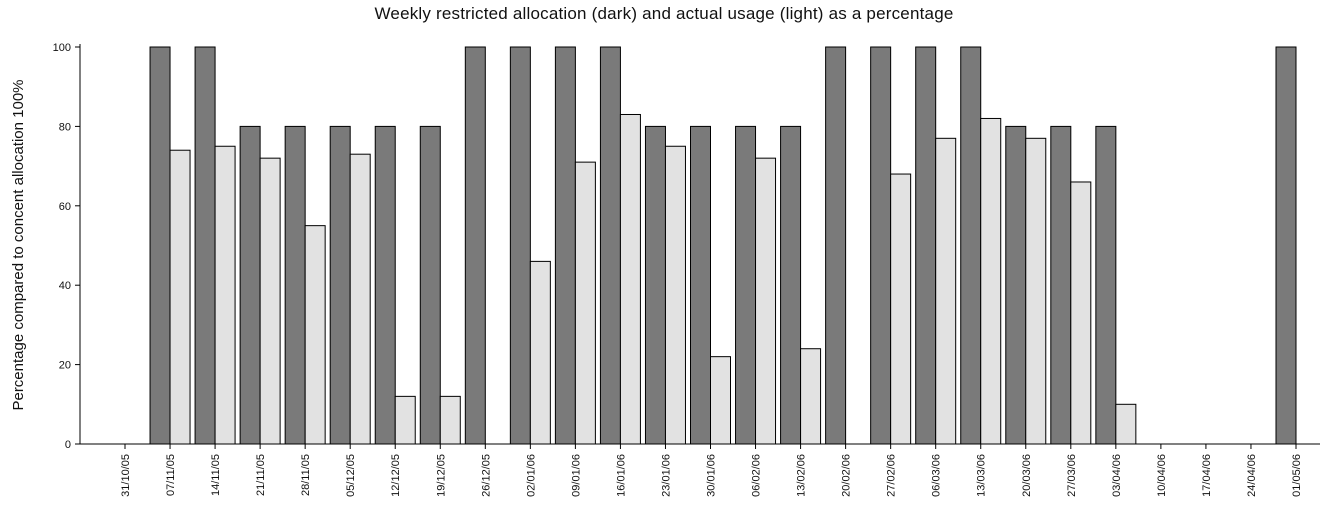 Image resolution: width=1328 pixels, height=522 pixels. What do you see at coordinates (65, 207) in the screenshot?
I see `y-tick-label: 60` at bounding box center [65, 207].